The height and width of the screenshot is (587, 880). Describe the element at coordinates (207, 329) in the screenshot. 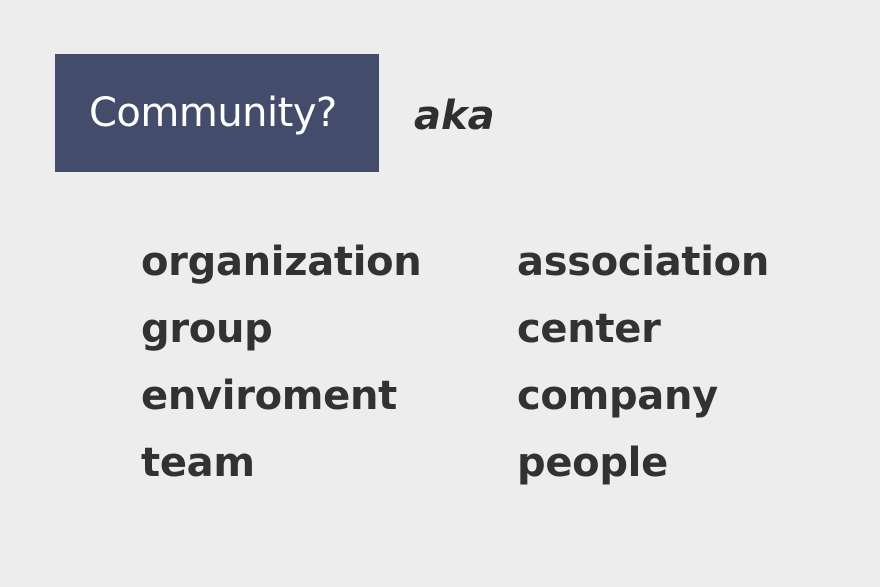

I see `synonym-item: group` at that location.